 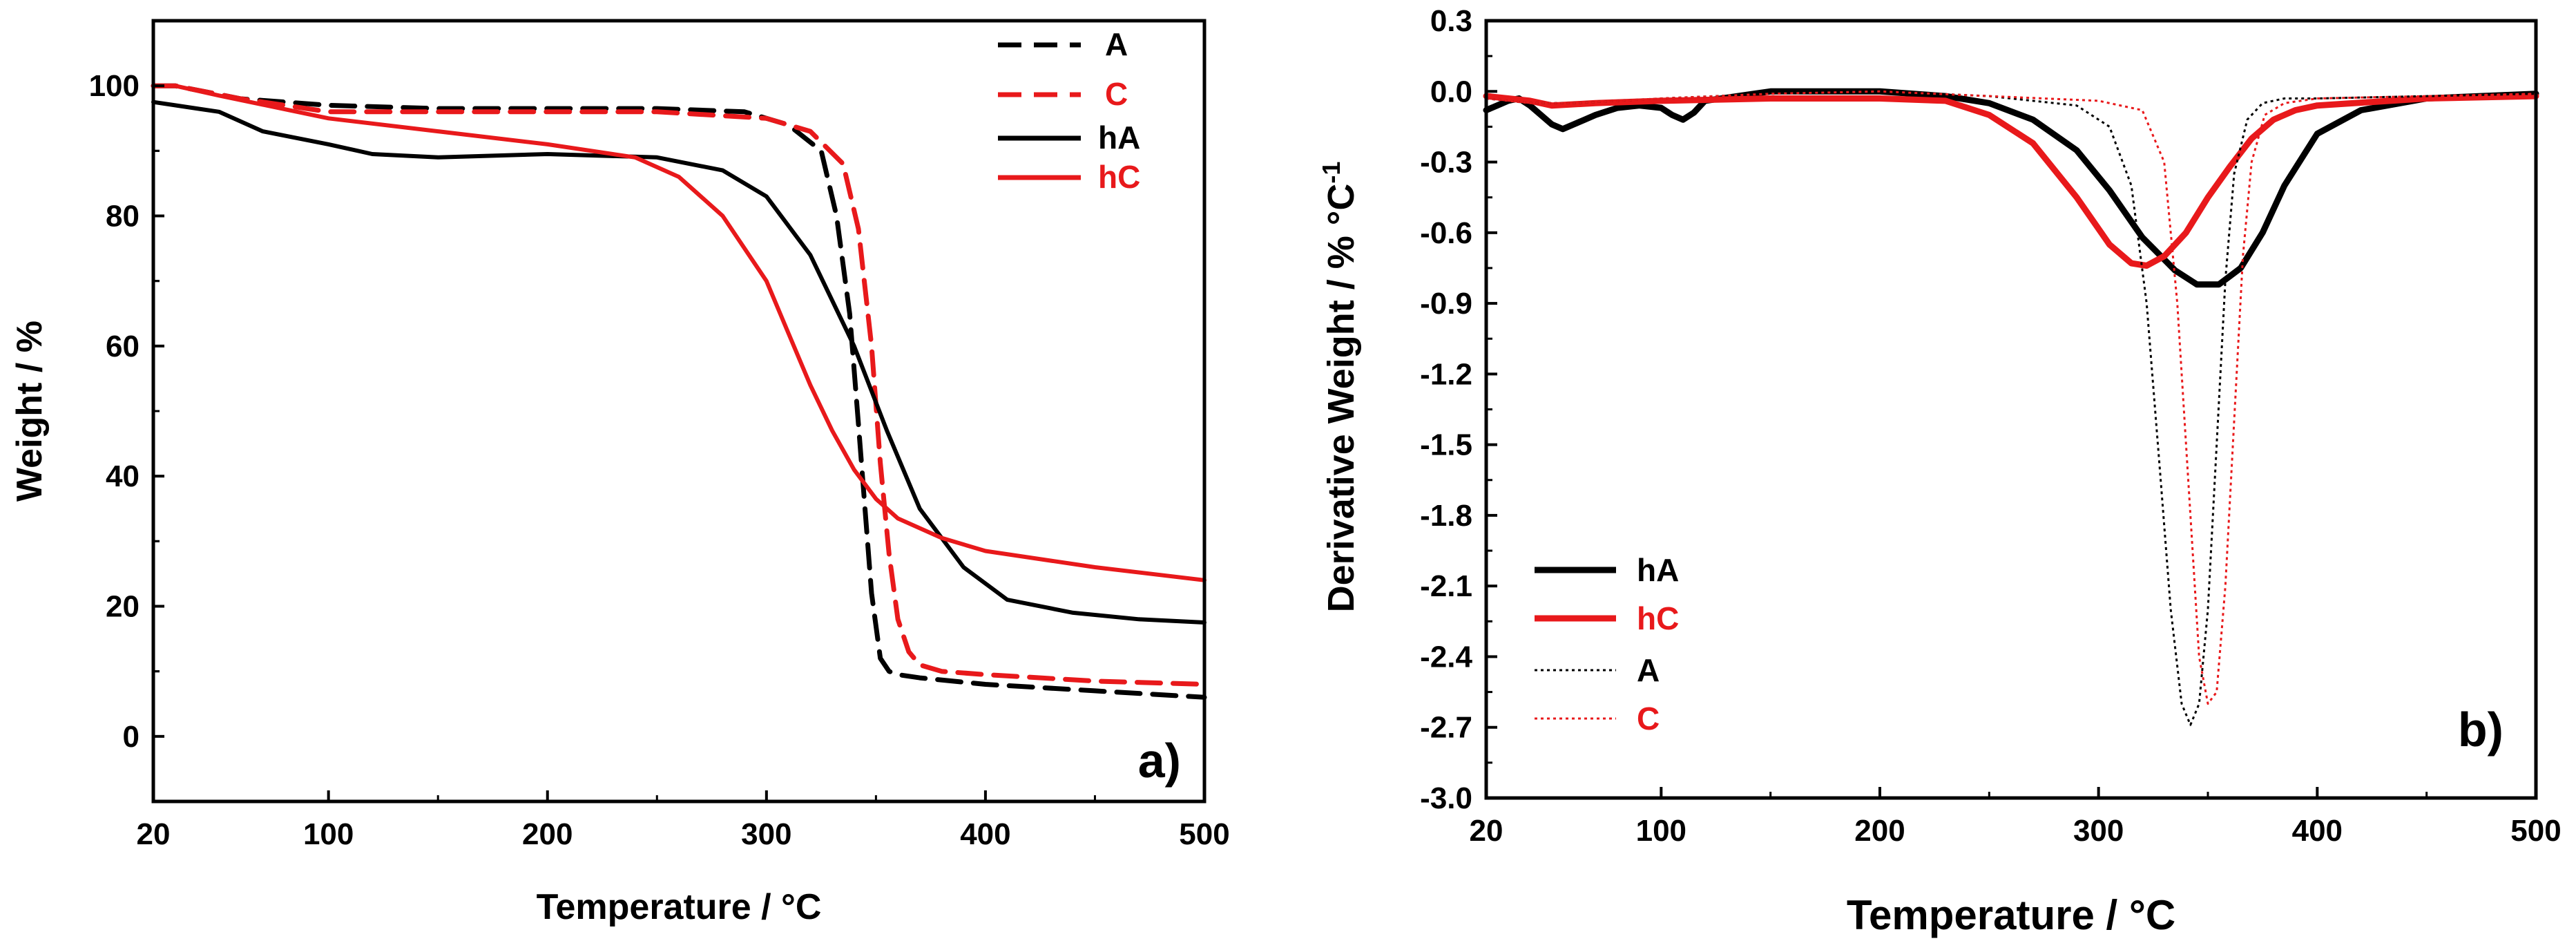 I want to click on panel-a-y-tick-label: 40, so click(x=123, y=476).